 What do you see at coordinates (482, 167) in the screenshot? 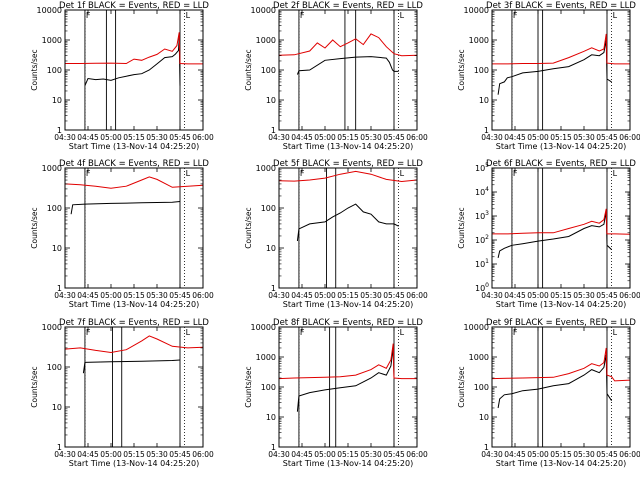
I see `y-tick-label: 10⁵` at bounding box center [482, 167].